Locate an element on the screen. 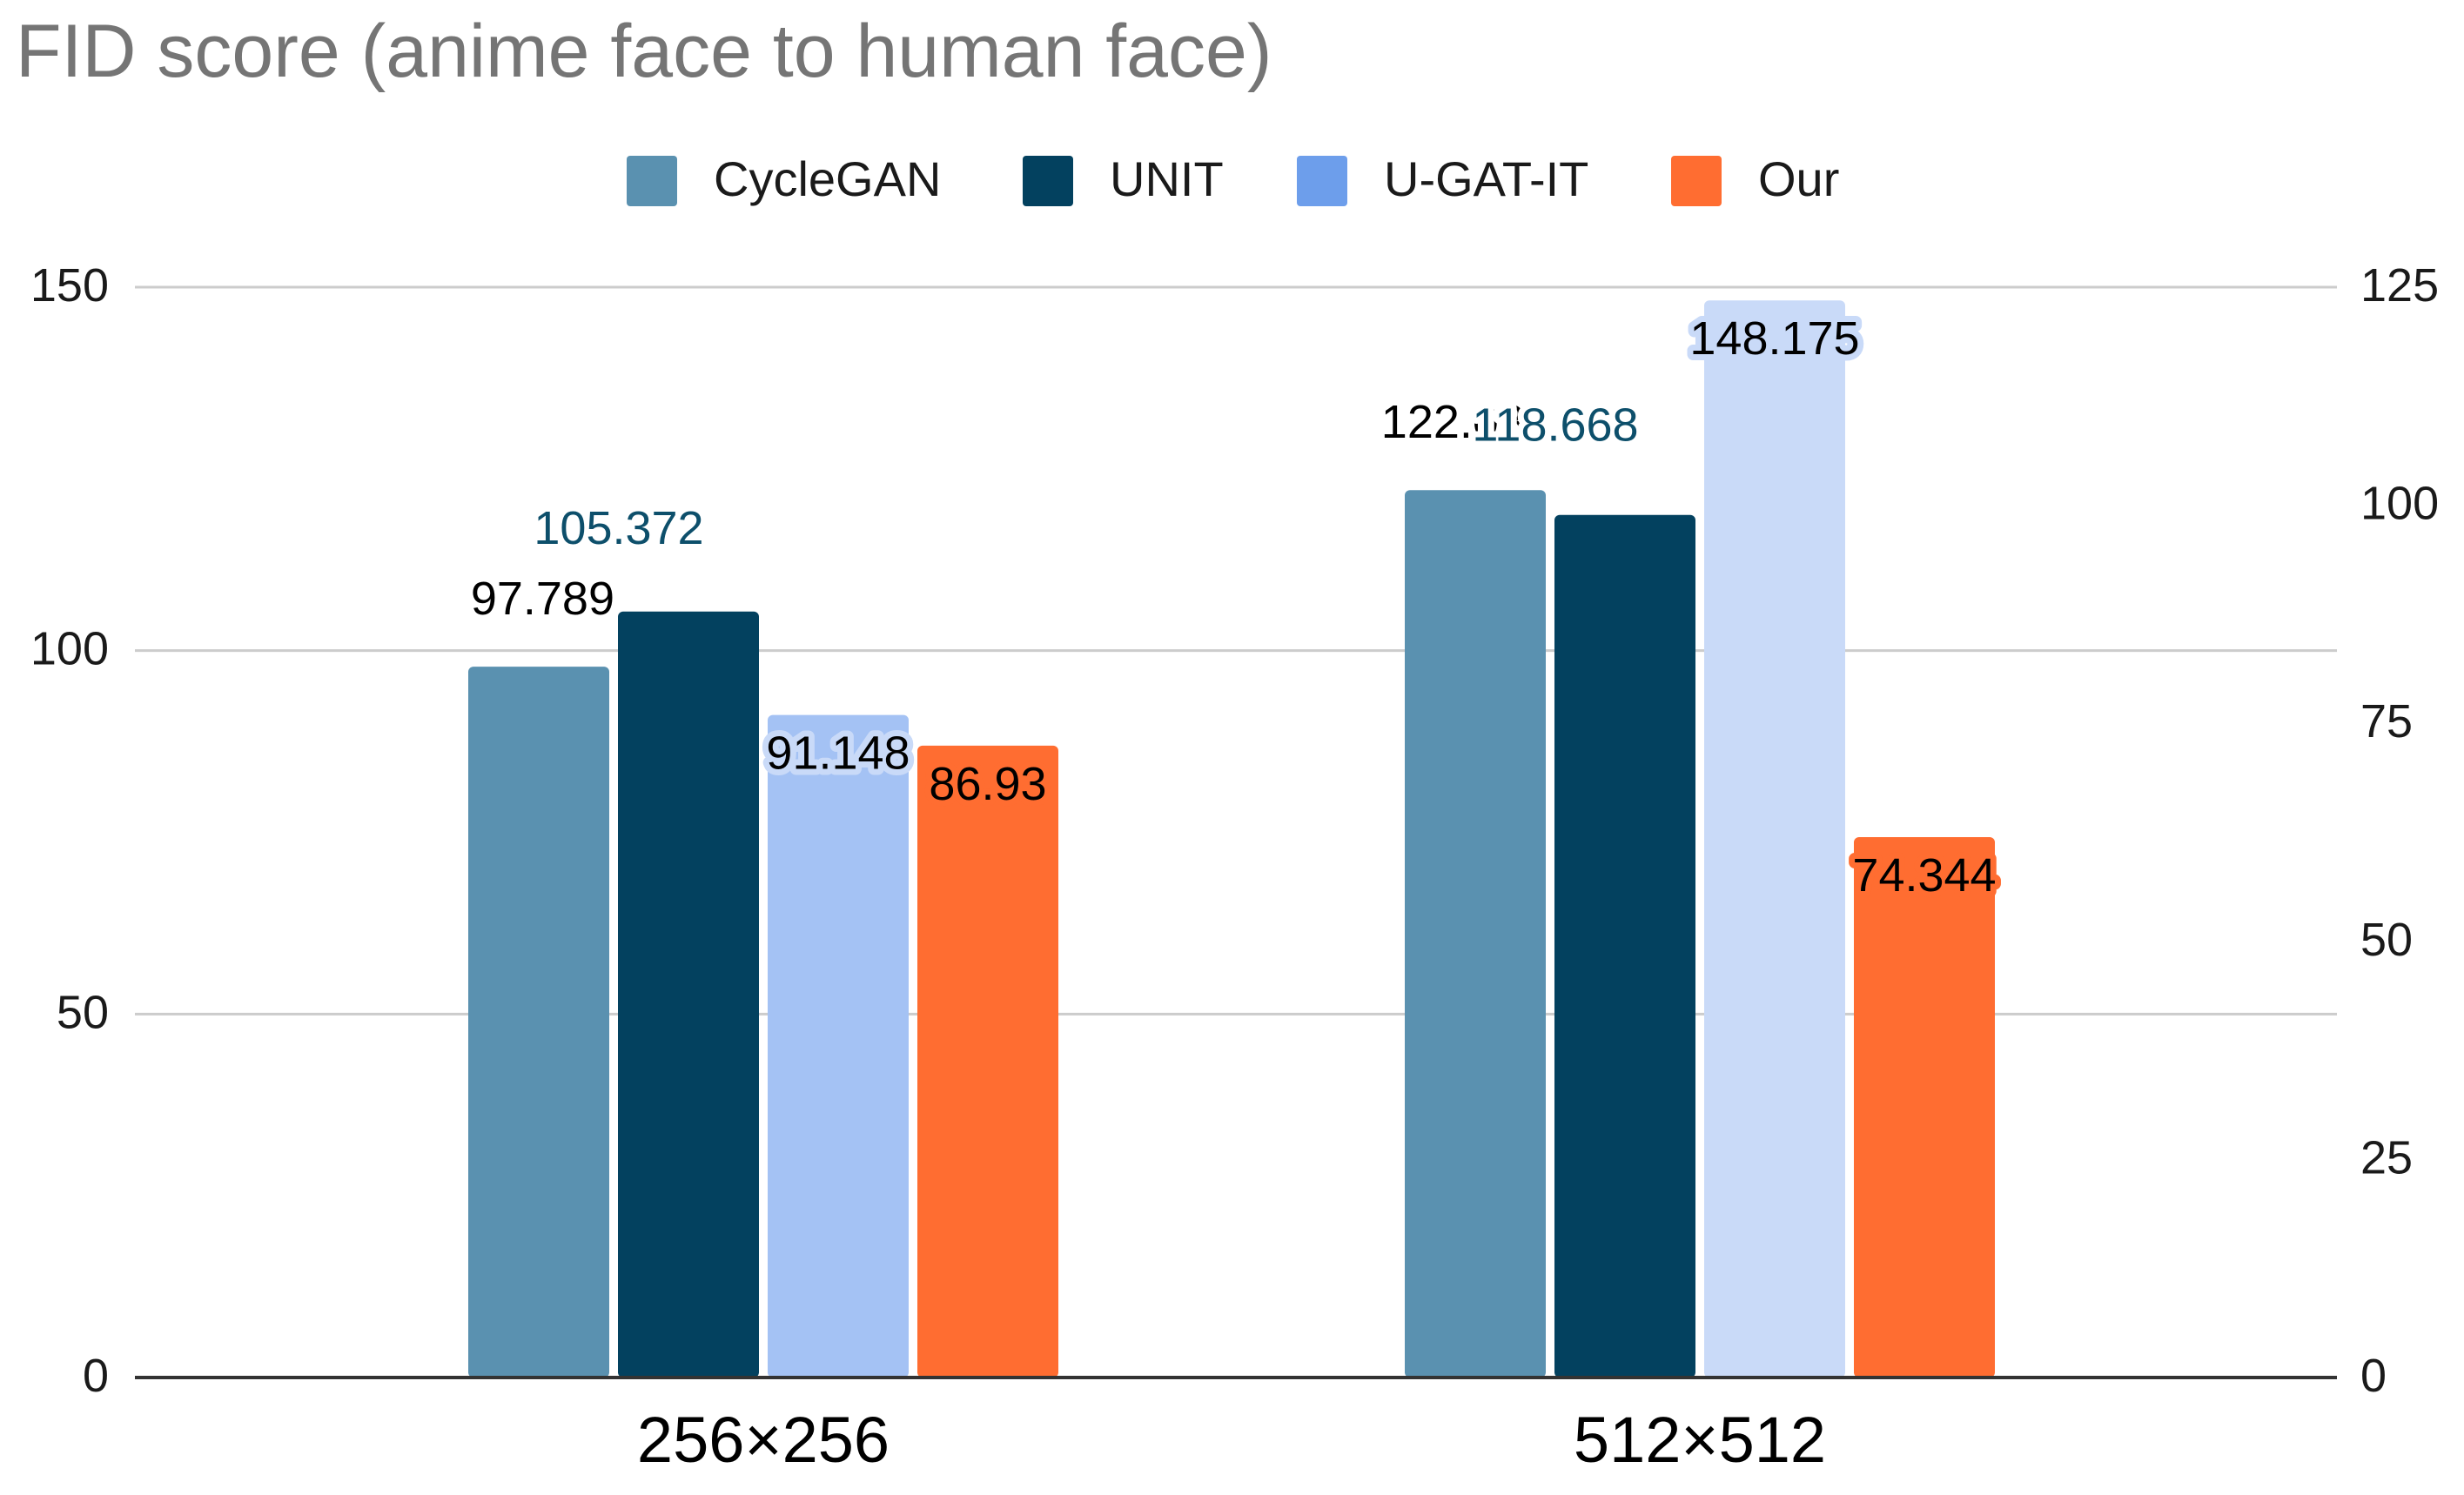 The height and width of the screenshot is (1495, 2464). legend-label: U-GAT-IT is located at coordinates (1486, 178).